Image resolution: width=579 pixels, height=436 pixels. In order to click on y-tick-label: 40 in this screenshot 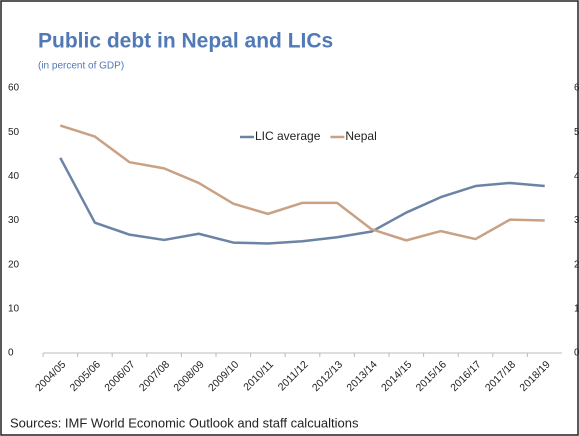, I will do `click(14, 176)`.